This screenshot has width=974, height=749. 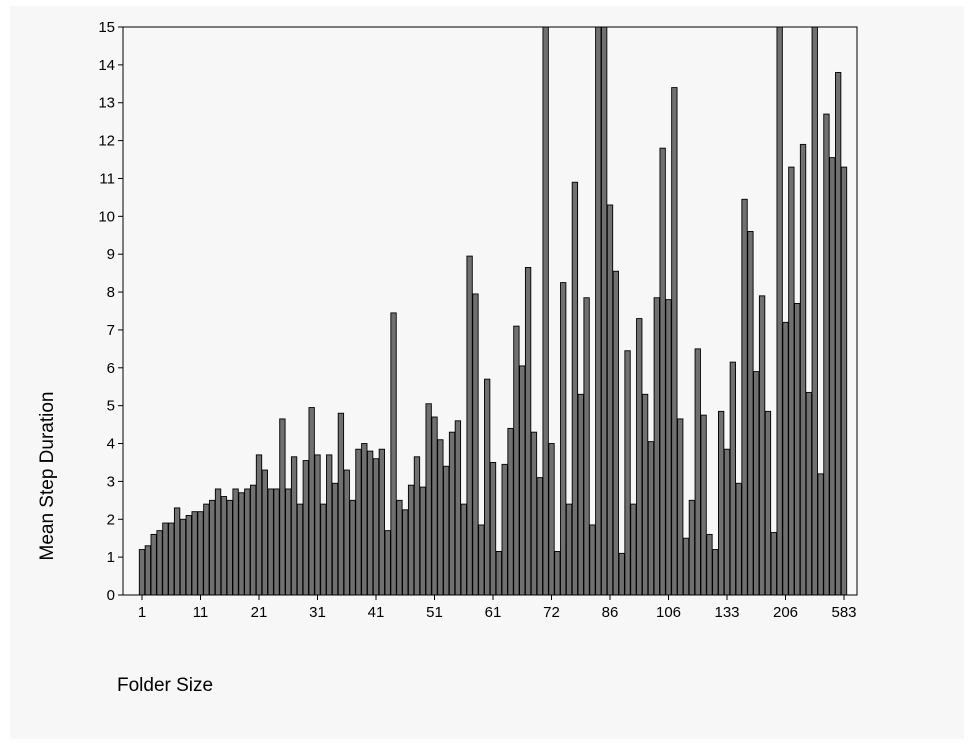 I want to click on y-tick-label: 5, so click(x=111, y=406).